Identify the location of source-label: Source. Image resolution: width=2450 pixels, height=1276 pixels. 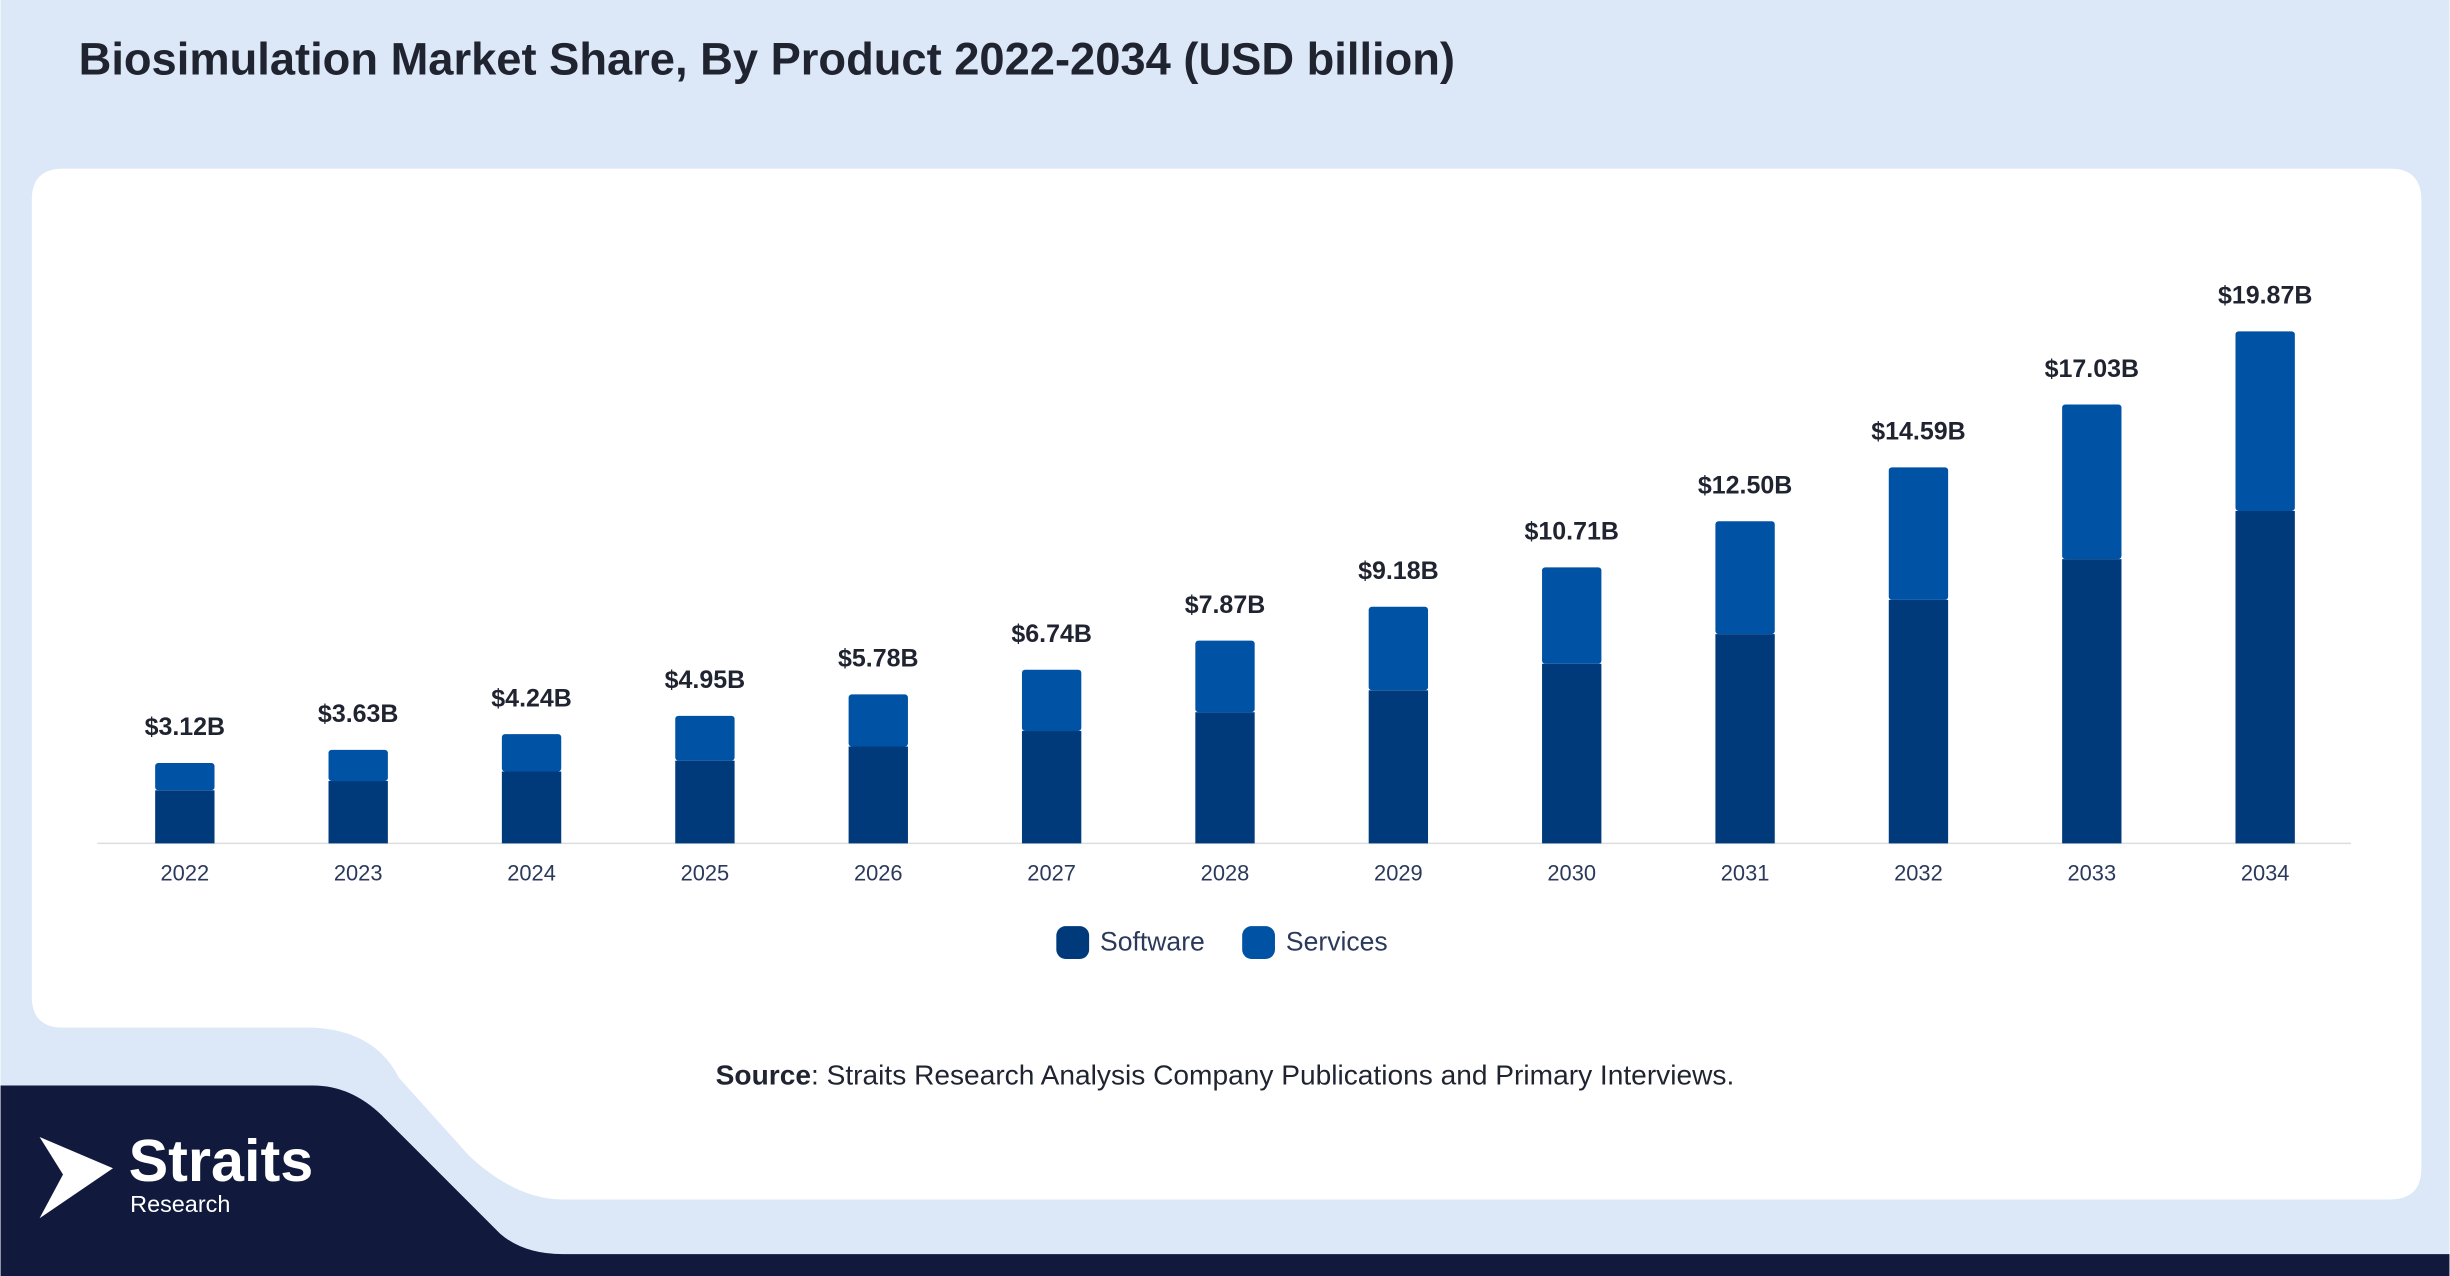
(763, 1075).